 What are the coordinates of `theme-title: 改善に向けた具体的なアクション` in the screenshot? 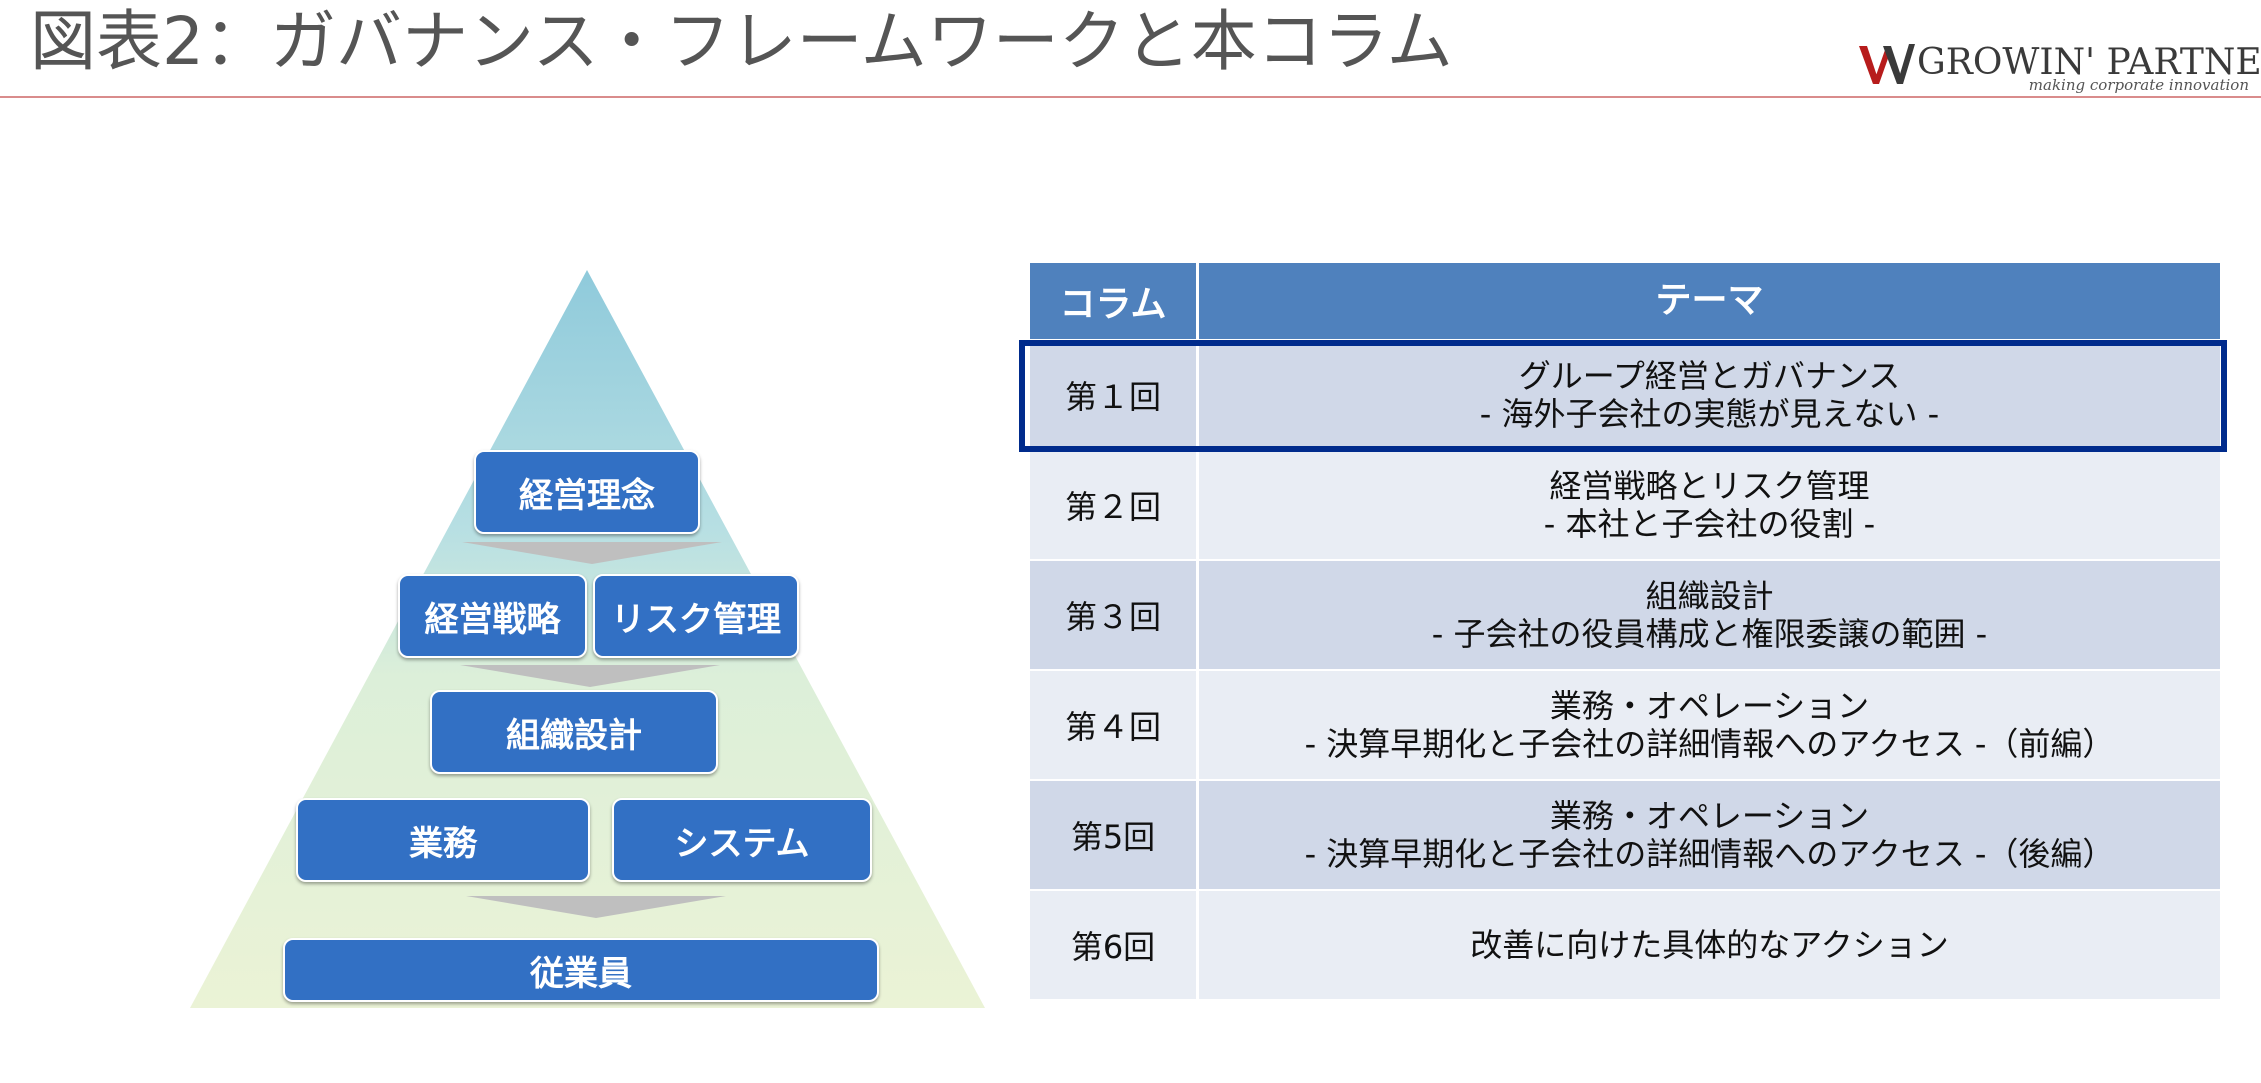 It's located at (1709, 945).